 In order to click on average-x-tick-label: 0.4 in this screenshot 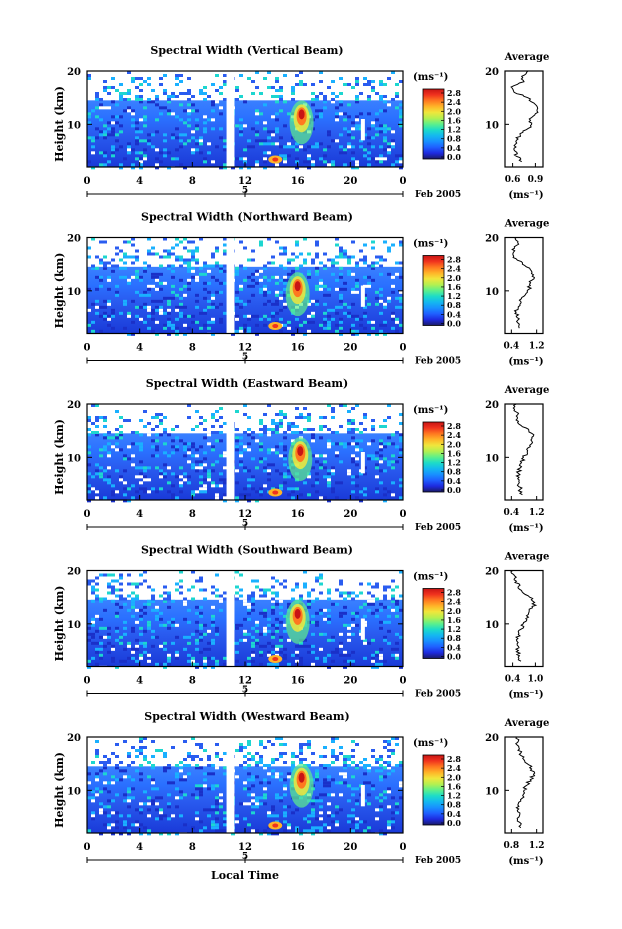, I will do `click(511, 513)`.